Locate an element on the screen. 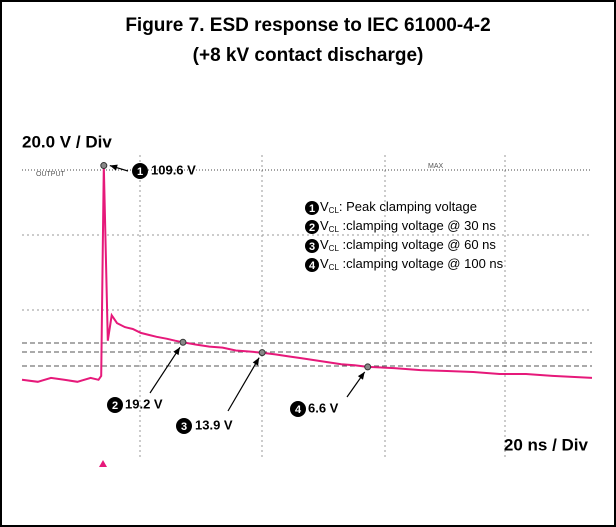  title: Figure 7. ESD response to IEC 61000-4-2 is located at coordinates (307, 25).